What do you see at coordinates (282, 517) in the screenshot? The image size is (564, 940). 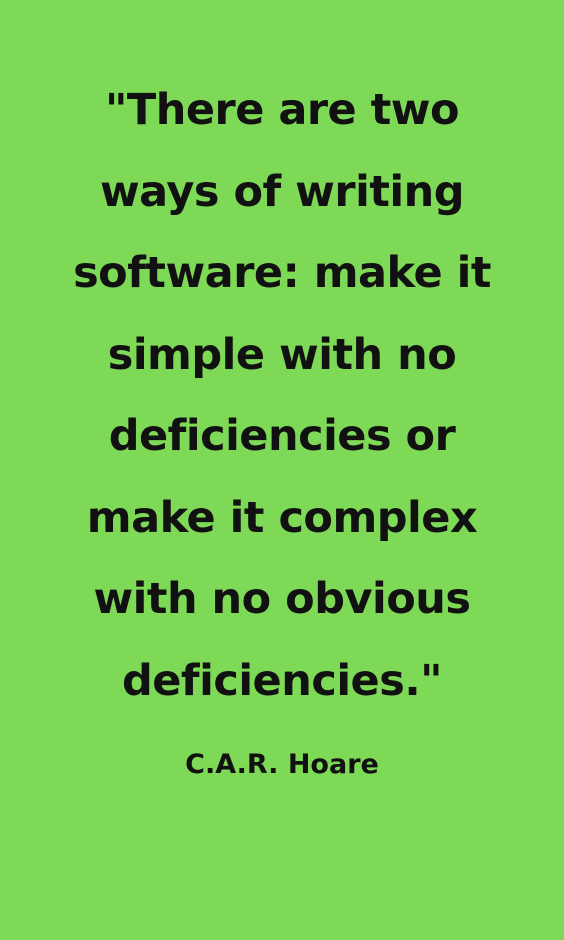 I see `quote-line-6: make it complex` at bounding box center [282, 517].